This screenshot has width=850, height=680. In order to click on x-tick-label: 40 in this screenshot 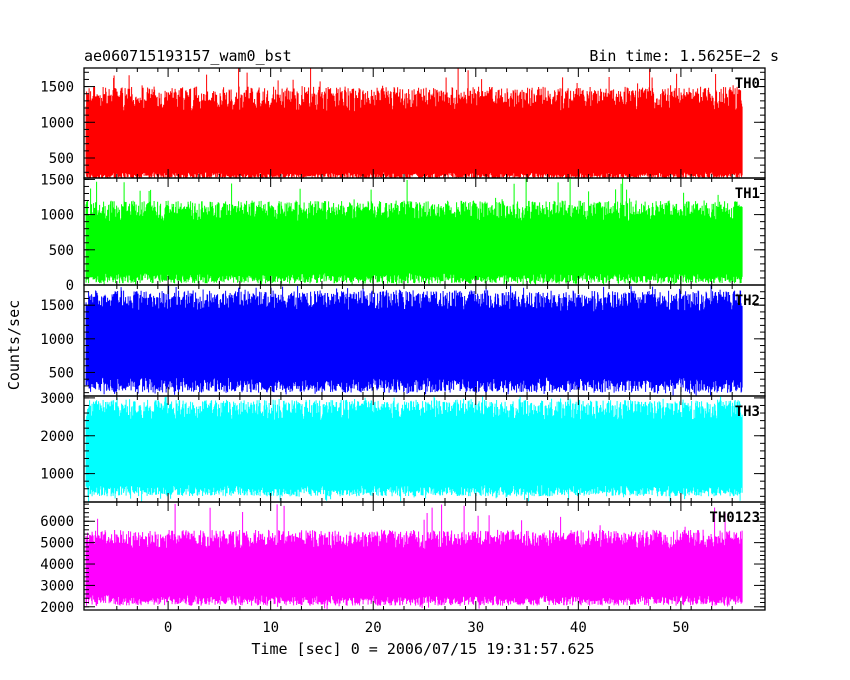, I will do `click(578, 628)`.